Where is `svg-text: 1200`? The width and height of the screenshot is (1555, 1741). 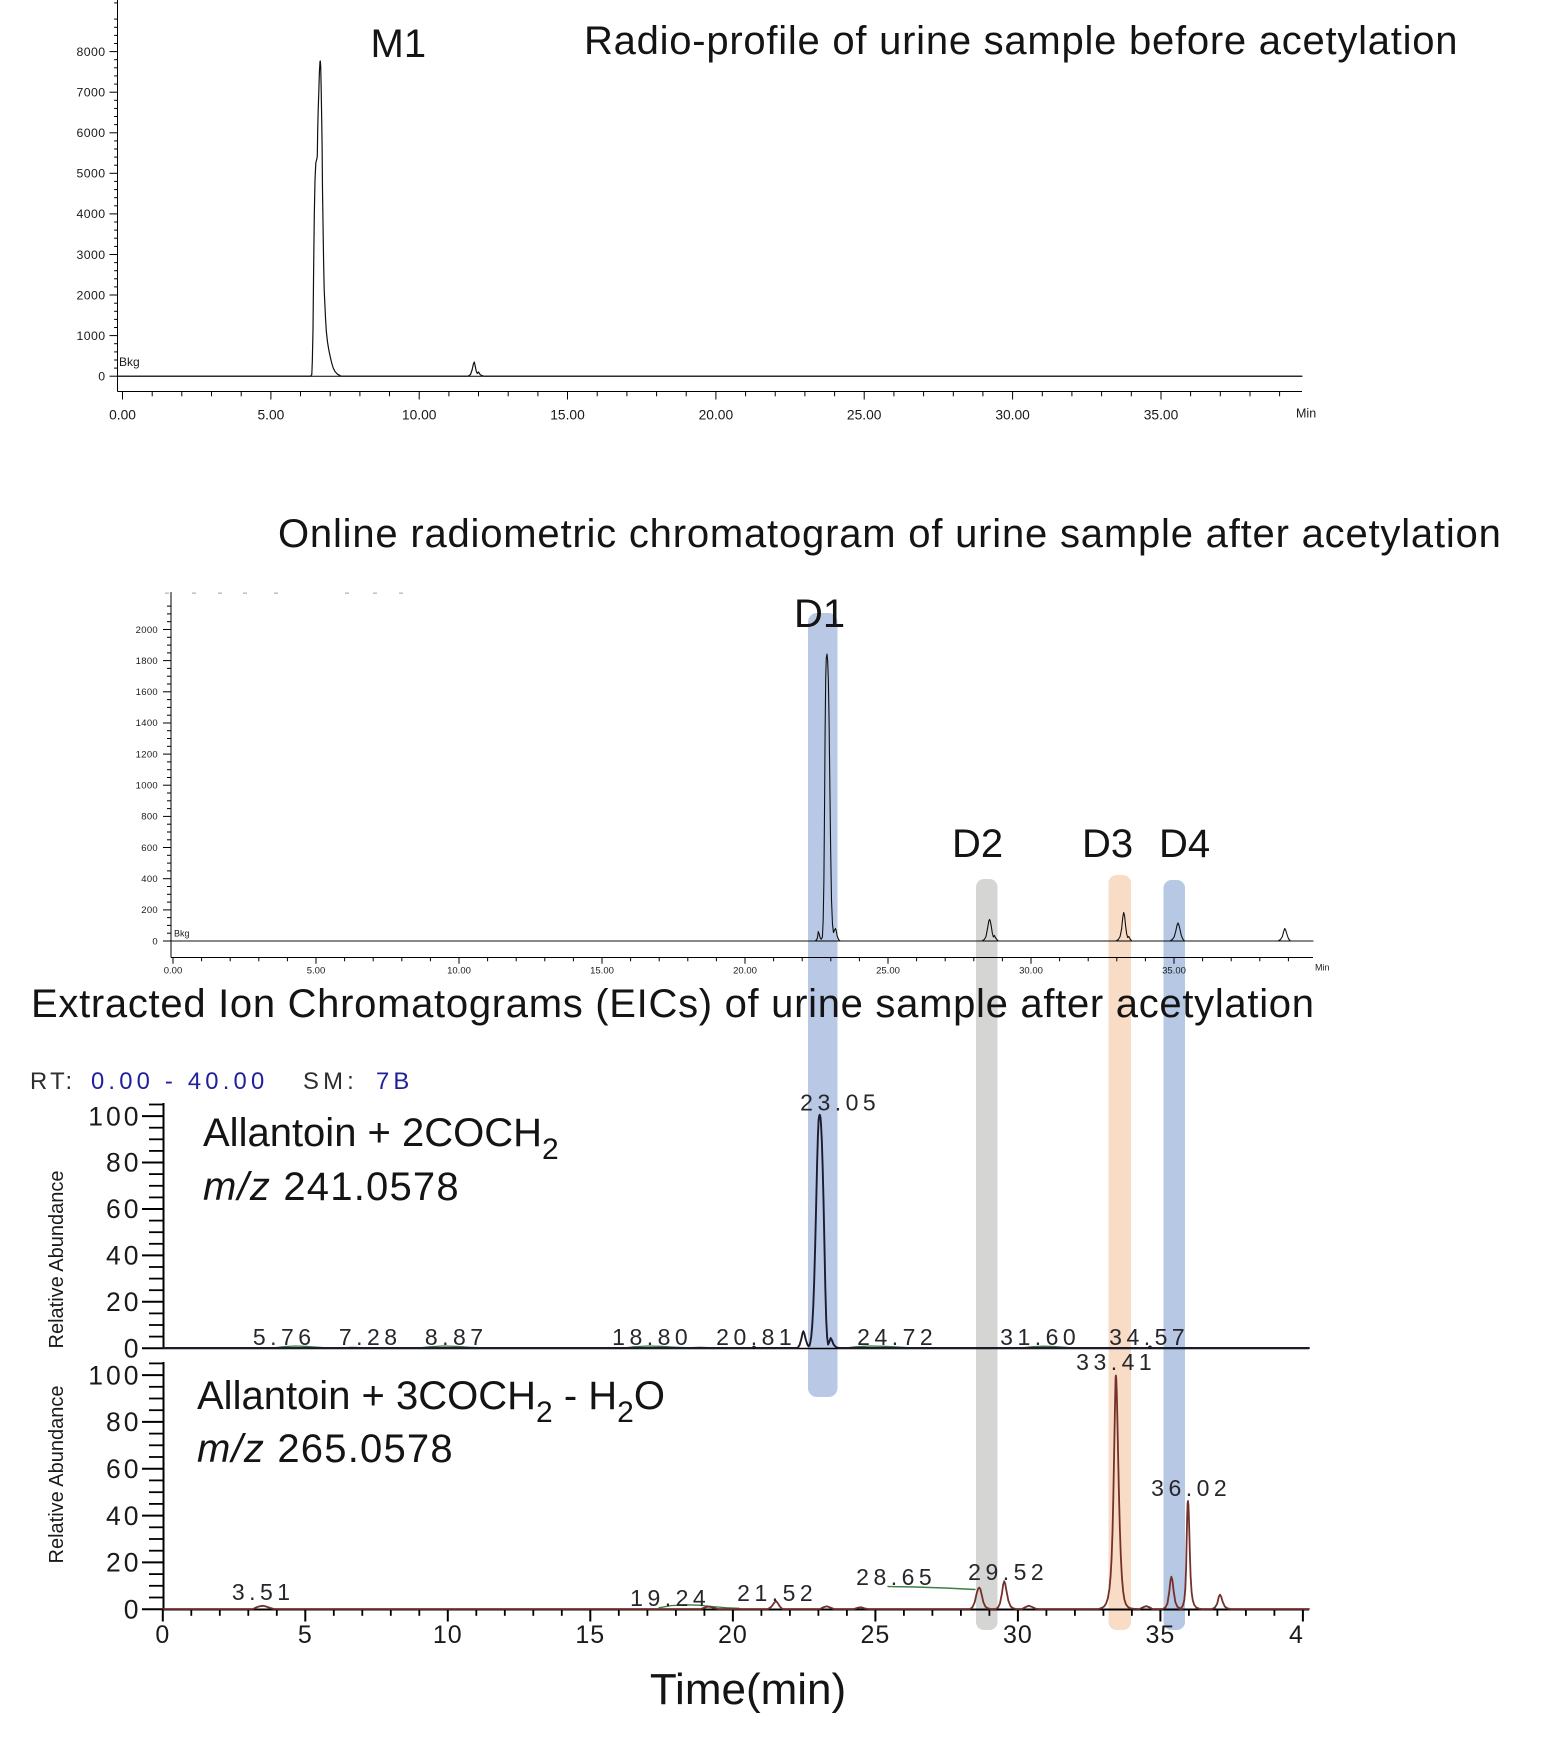 svg-text: 1200 is located at coordinates (147, 754).